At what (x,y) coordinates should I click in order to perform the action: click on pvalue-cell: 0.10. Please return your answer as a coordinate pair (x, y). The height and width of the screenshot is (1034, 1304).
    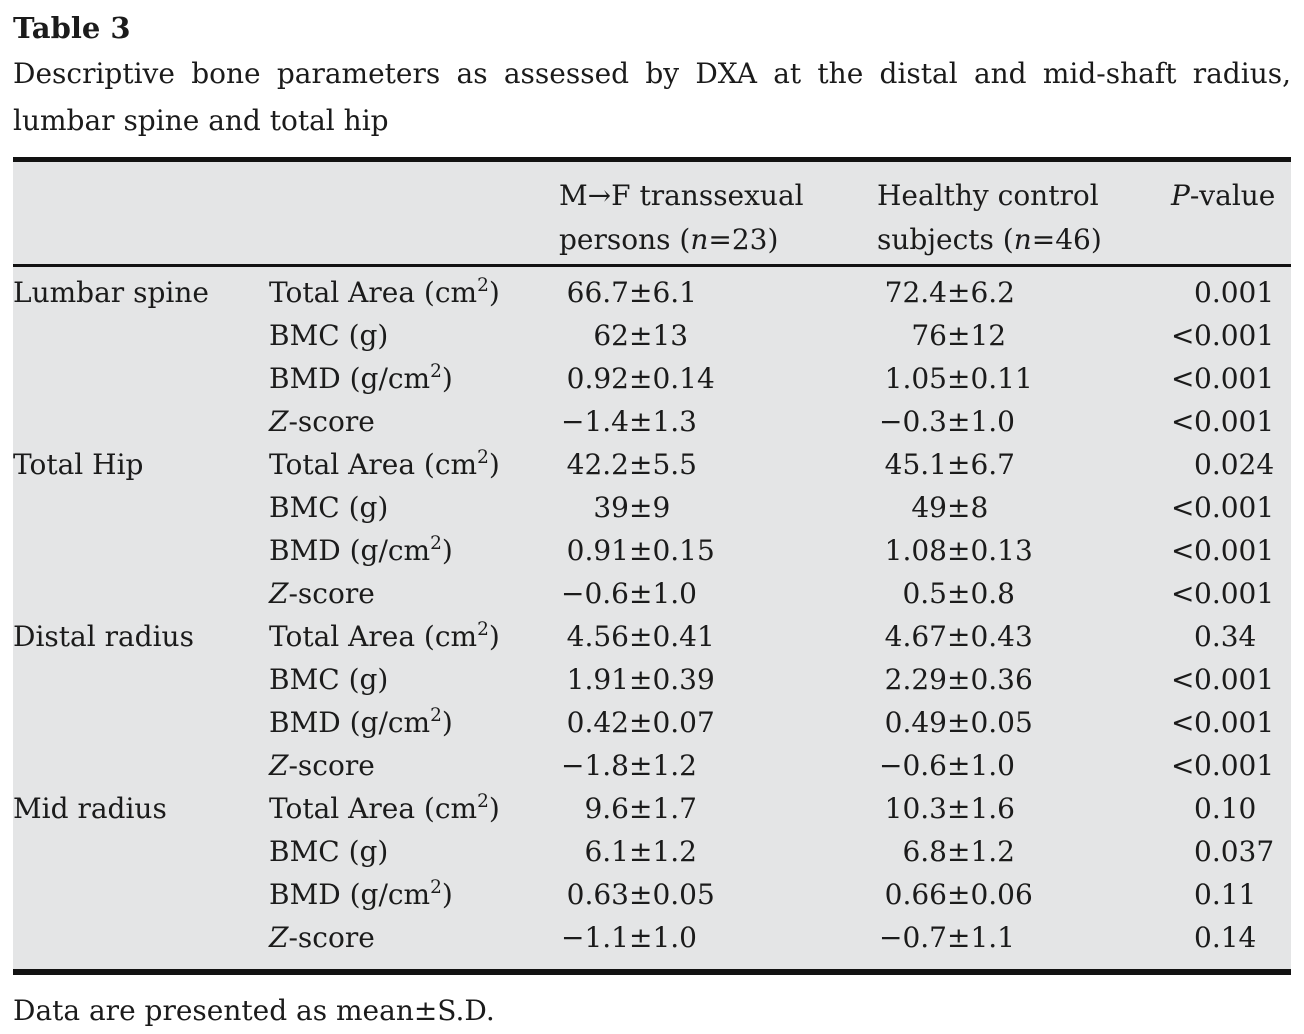
    Looking at the image, I should click on (1225, 808).